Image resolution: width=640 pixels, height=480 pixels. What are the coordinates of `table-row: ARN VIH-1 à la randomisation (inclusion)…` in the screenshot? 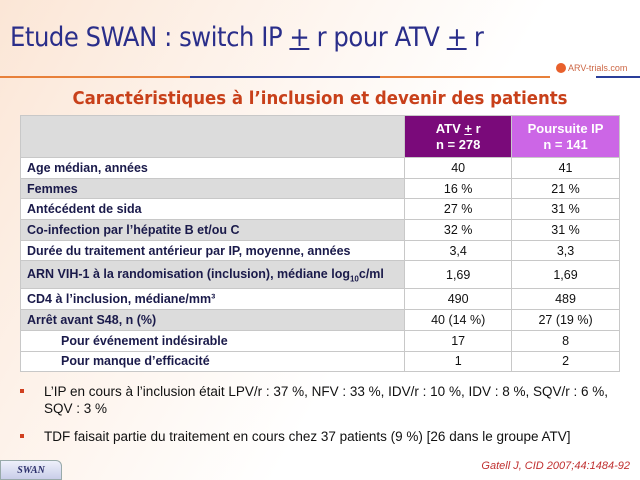 It's located at (319, 275).